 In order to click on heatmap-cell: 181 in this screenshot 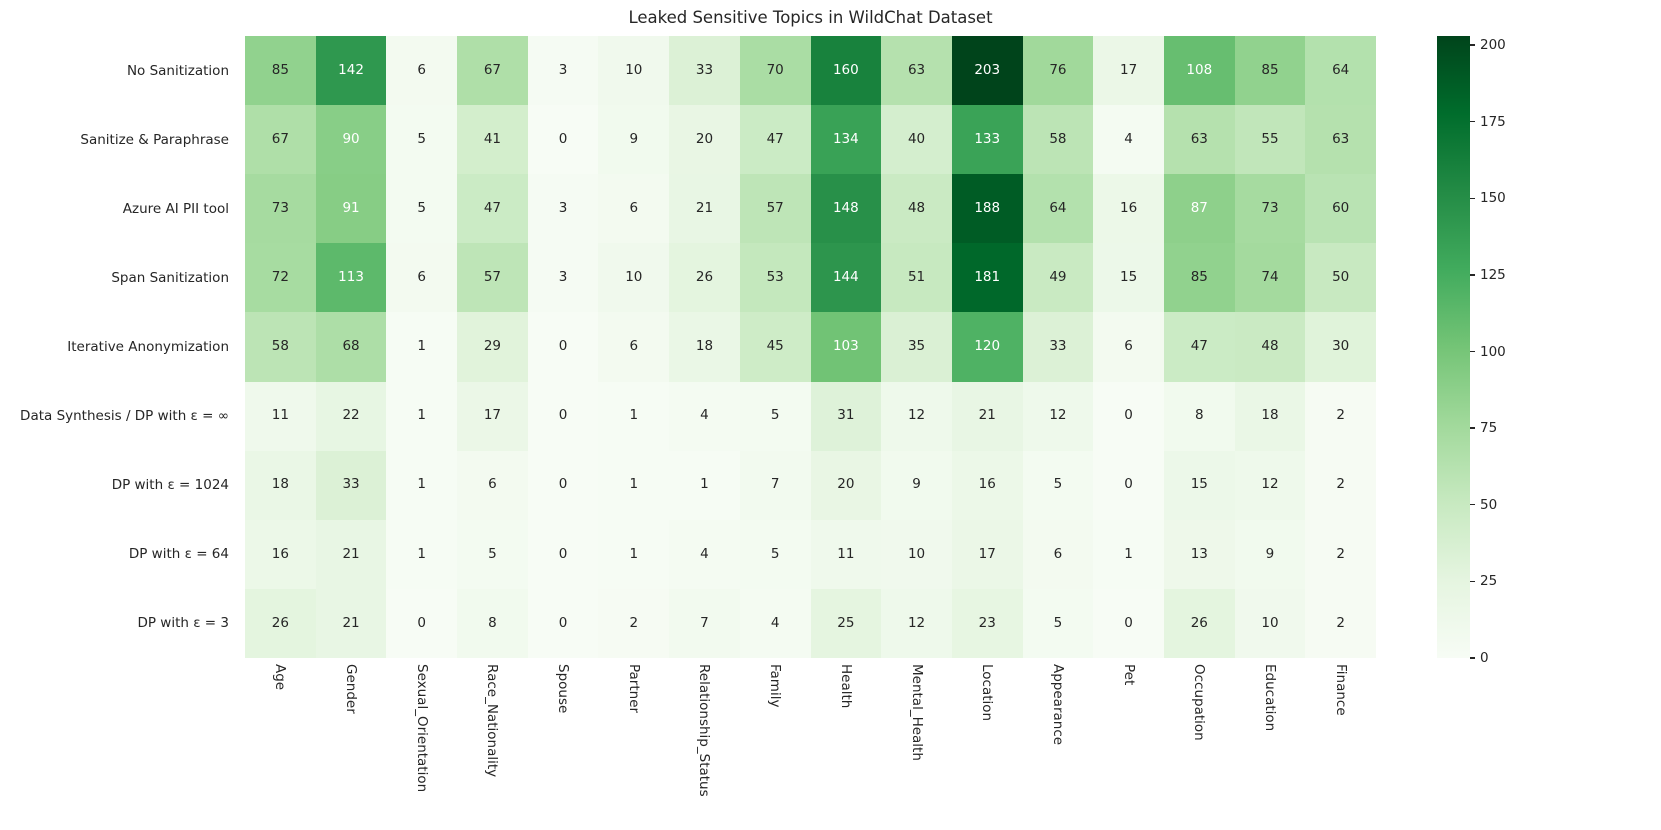, I will do `click(987, 278)`.